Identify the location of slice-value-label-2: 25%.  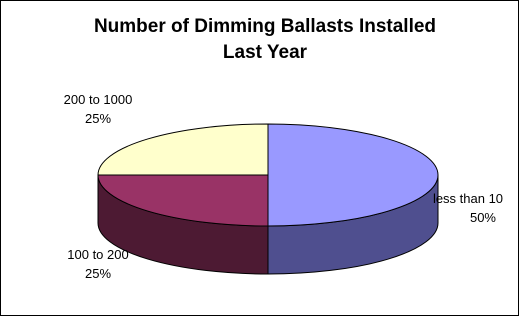
(98, 118).